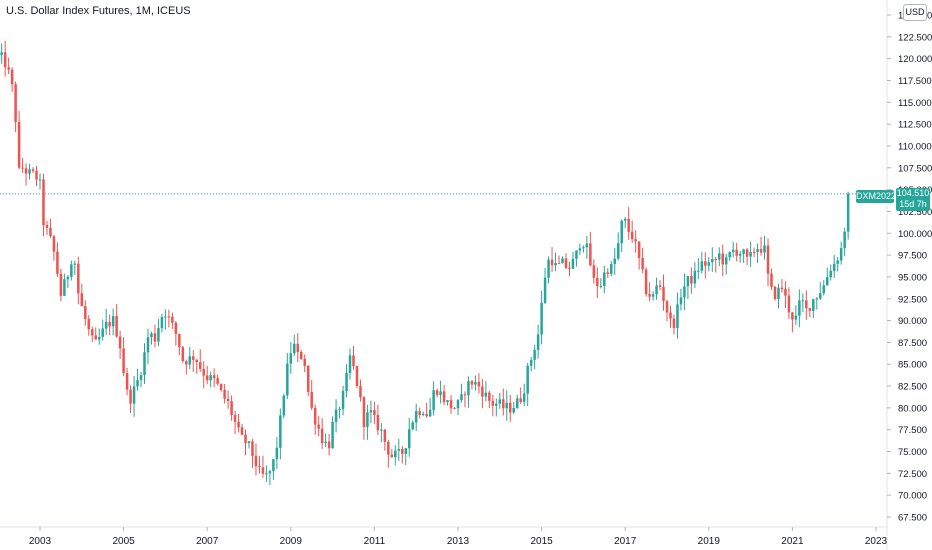 The width and height of the screenshot is (932, 550). I want to click on x-tick-label: 2019, so click(709, 541).